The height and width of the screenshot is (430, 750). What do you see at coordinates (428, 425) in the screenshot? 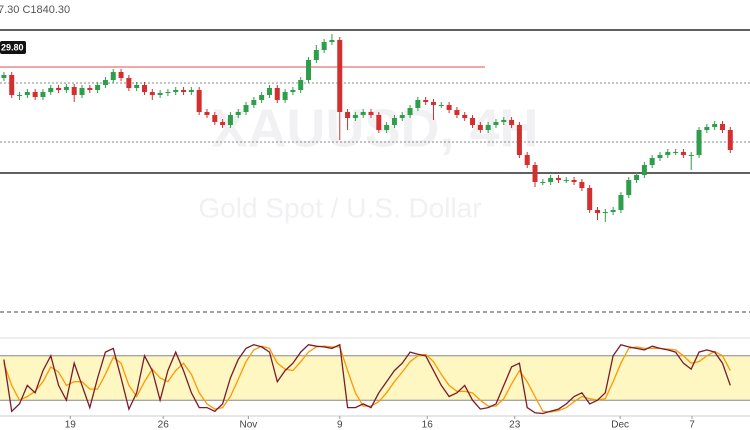
I see `x-tick-label: 16` at bounding box center [428, 425].